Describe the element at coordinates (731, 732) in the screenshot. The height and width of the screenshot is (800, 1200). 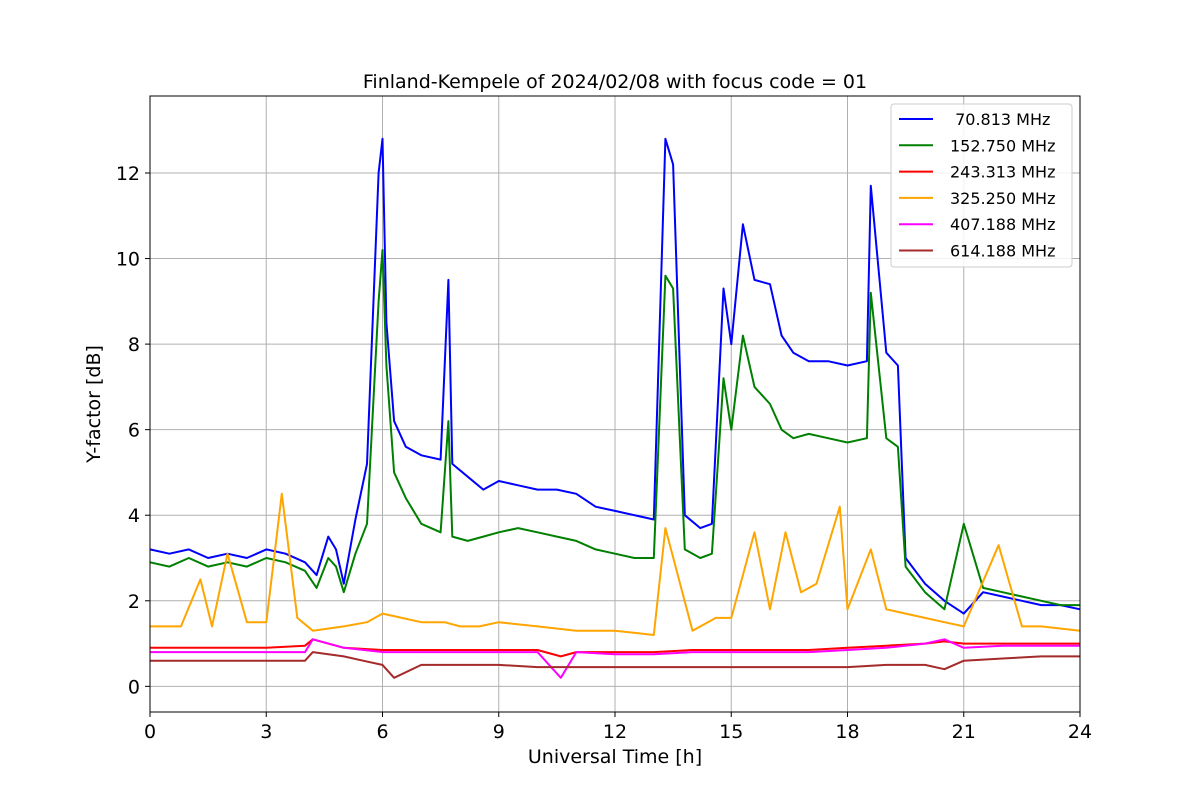
I see `x-tick-label: 15` at that location.